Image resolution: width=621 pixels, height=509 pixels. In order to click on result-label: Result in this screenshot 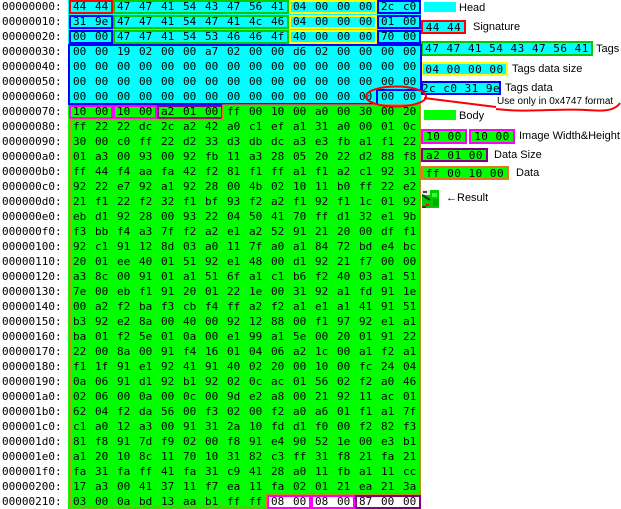, I will do `click(473, 198)`.